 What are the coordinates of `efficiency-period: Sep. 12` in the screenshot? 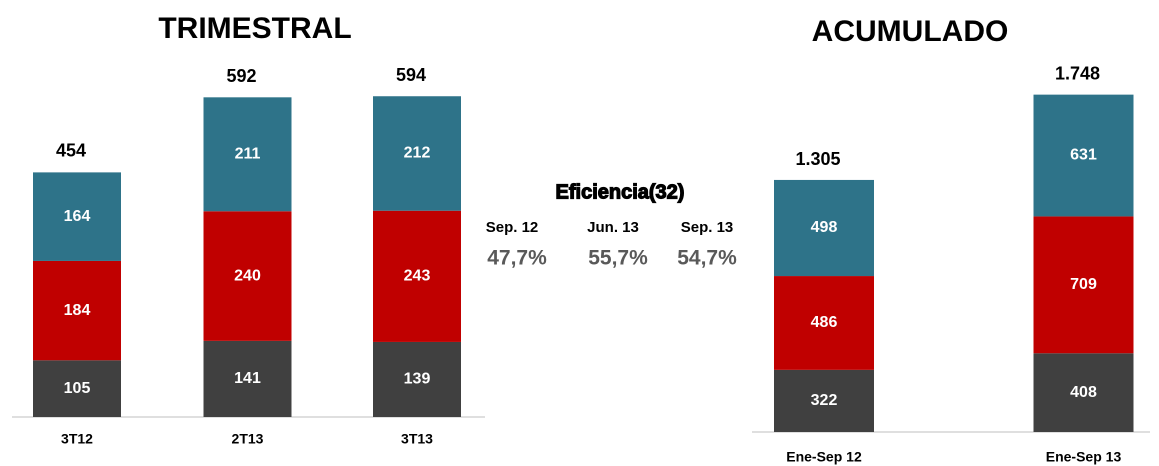 It's located at (512, 227).